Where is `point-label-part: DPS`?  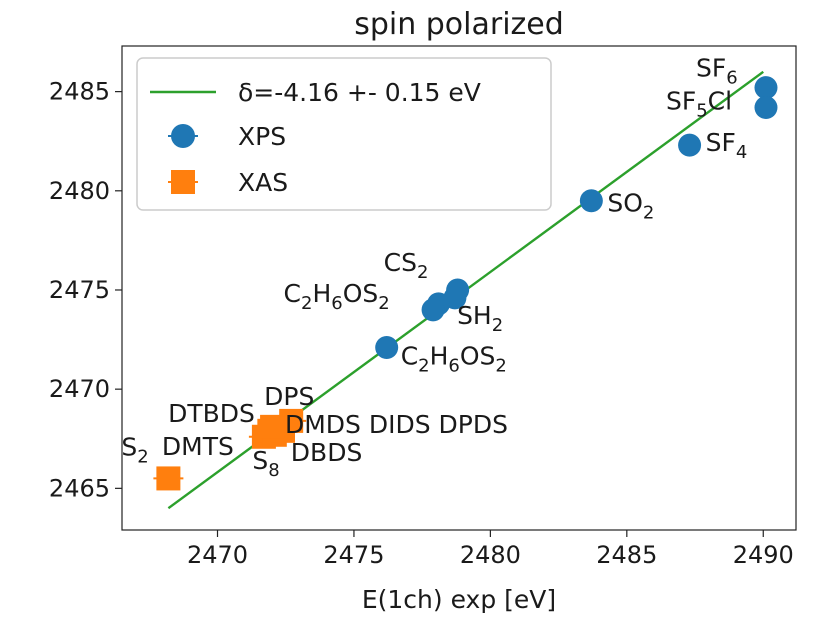 point-label-part: DPS is located at coordinates (289, 396).